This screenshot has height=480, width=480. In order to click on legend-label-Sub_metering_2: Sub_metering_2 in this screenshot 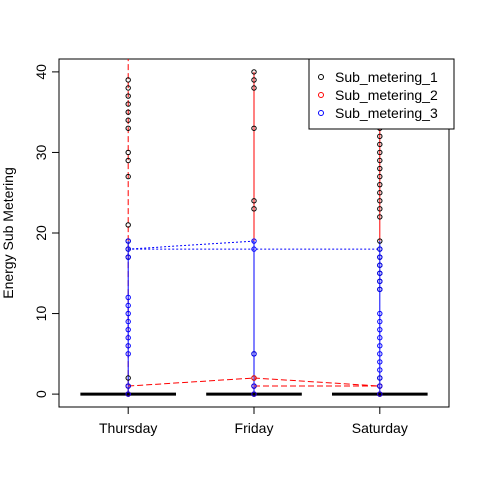, I will do `click(386, 95)`.